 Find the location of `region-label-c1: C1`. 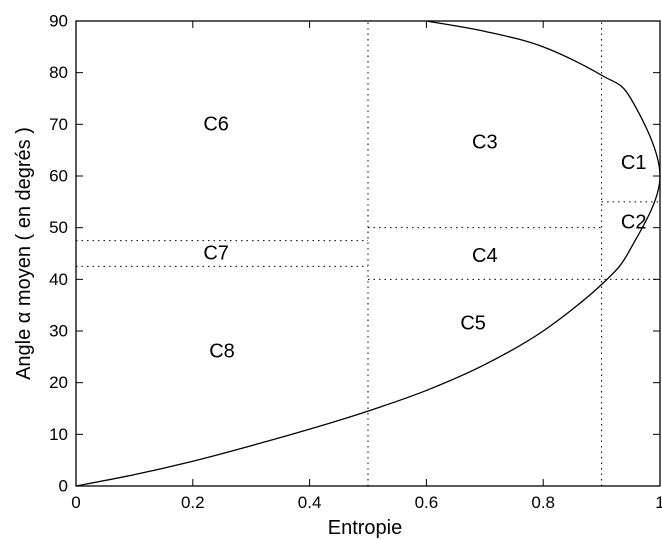

region-label-c1: C1 is located at coordinates (634, 163).